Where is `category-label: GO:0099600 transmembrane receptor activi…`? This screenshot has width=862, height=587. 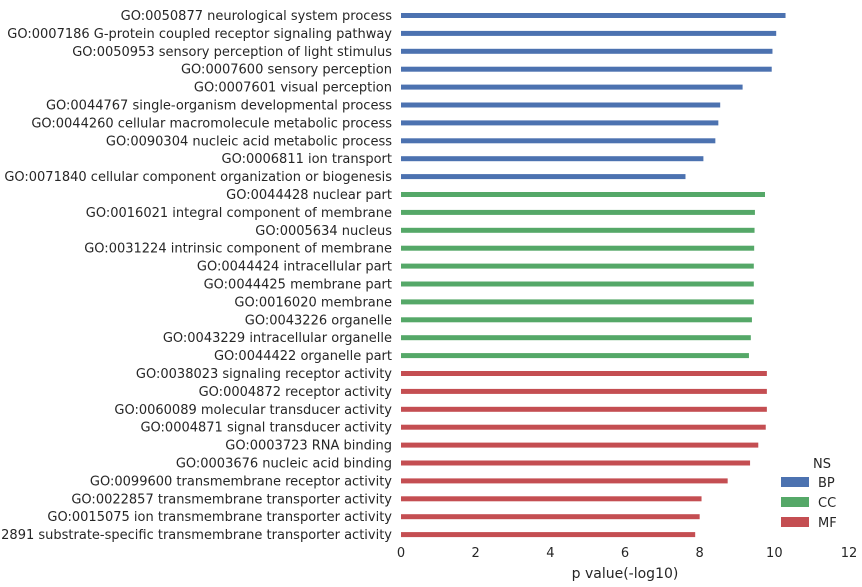 category-label: GO:0099600 transmembrane receptor activi… is located at coordinates (241, 481).